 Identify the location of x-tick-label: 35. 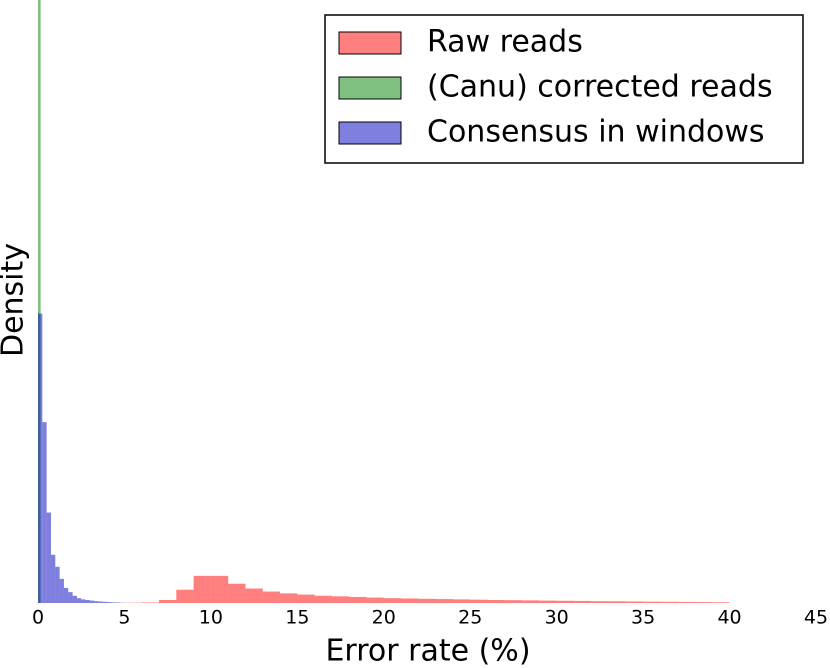
(643, 618).